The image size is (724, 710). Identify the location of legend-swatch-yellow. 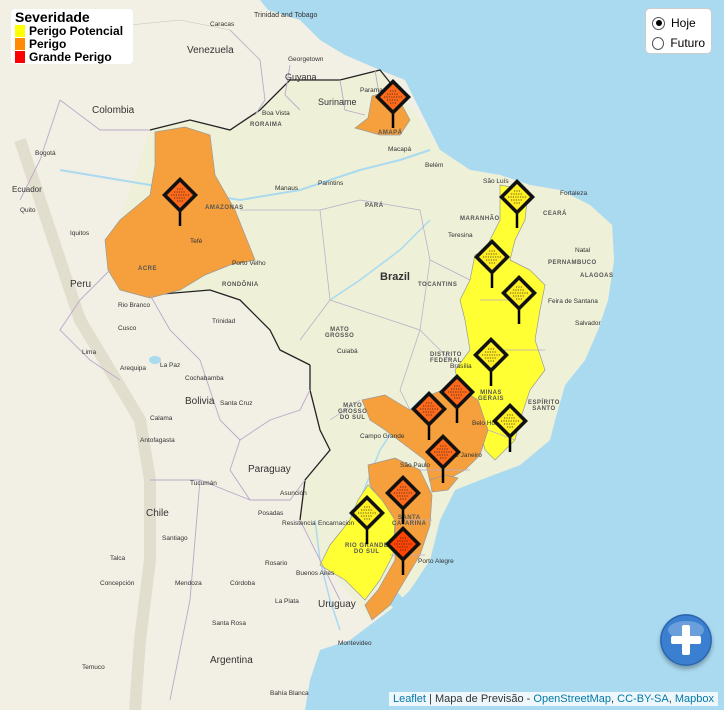
(20, 30).